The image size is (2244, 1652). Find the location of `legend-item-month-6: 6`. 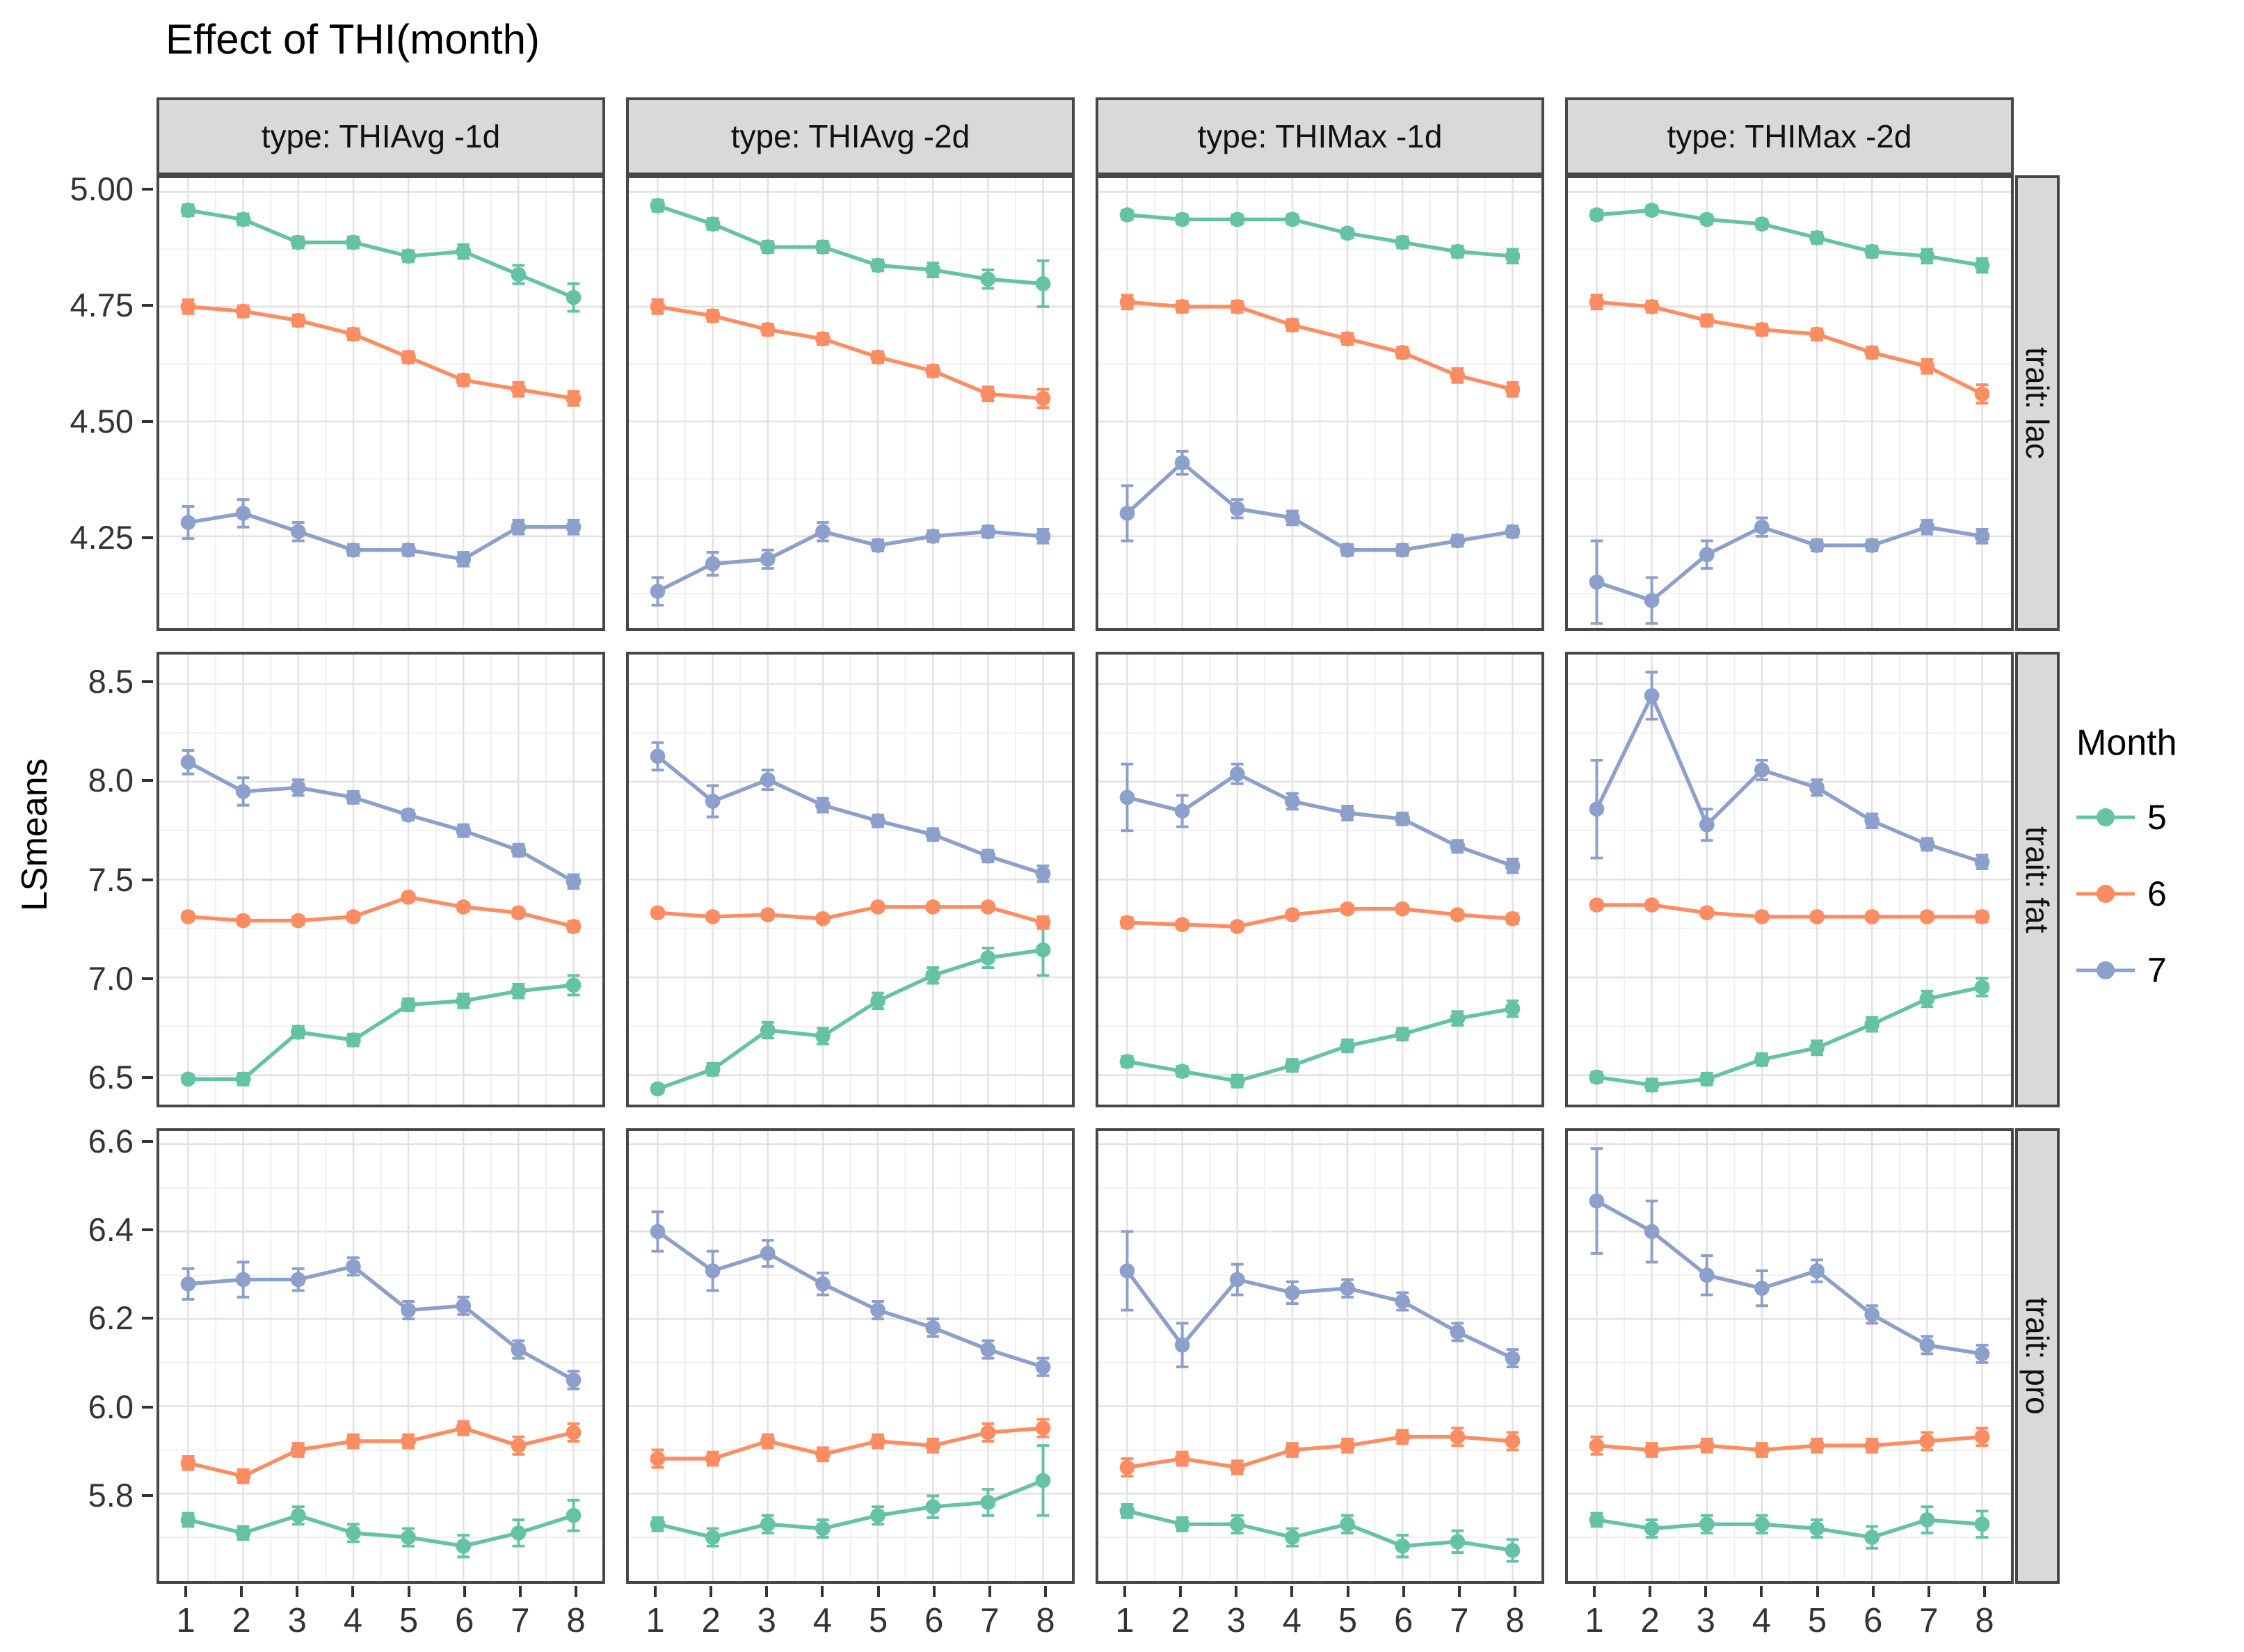

legend-item-month-6: 6 is located at coordinates (2159, 894).